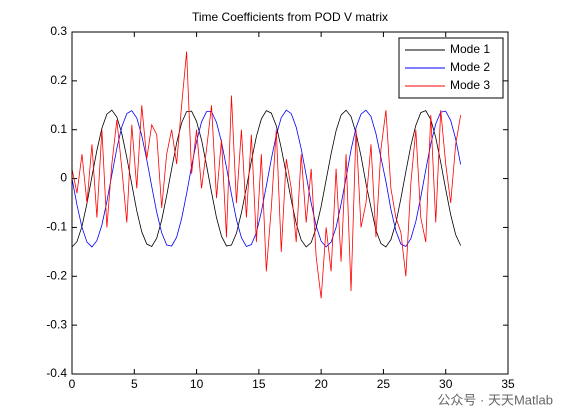  I want to click on legend-label: Mode 2, so click(470, 67).